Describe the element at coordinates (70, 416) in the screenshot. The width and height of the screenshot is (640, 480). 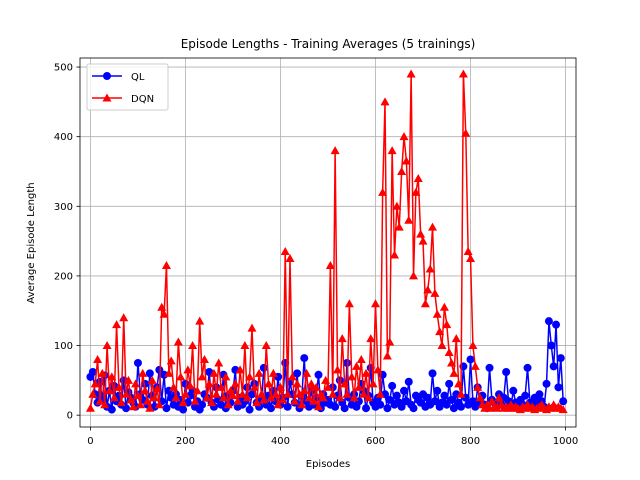
I see `y-tick-label: 0` at that location.